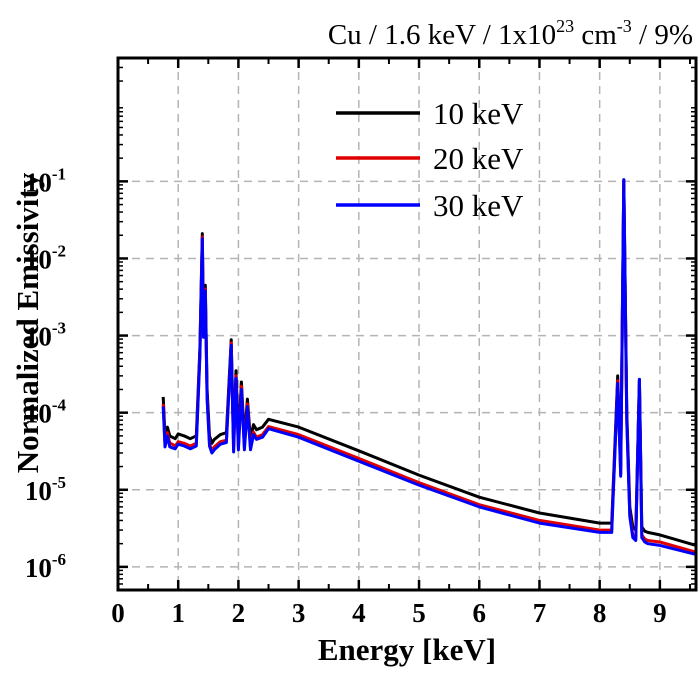 The width and height of the screenshot is (700, 683). I want to click on x-tick-label: 0, so click(118, 613).